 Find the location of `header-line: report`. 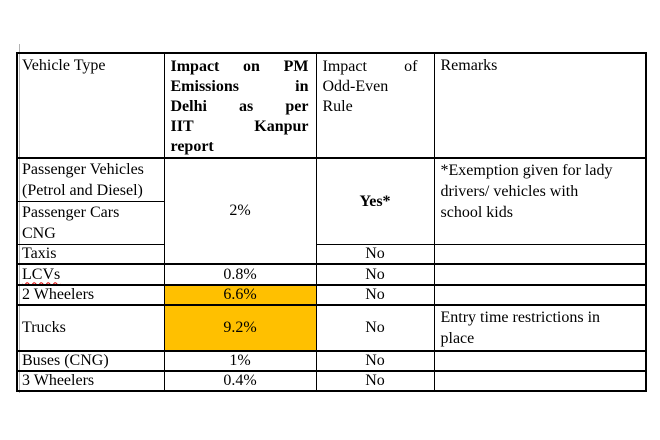

header-line: report is located at coordinates (192, 146).